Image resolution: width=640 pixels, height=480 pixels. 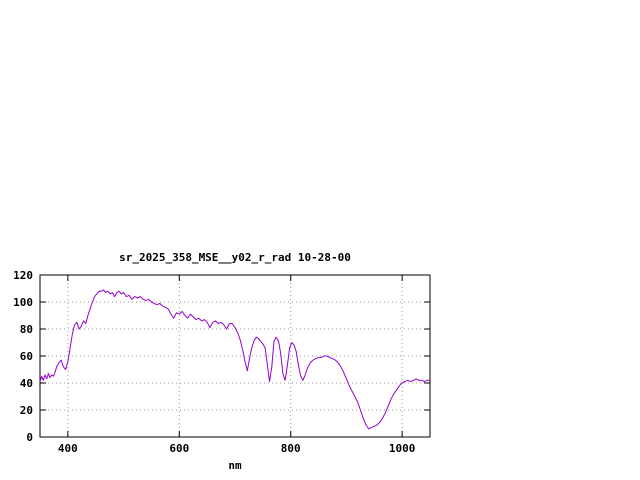 What do you see at coordinates (179, 448) in the screenshot?
I see `x-tick-label: 600` at bounding box center [179, 448].